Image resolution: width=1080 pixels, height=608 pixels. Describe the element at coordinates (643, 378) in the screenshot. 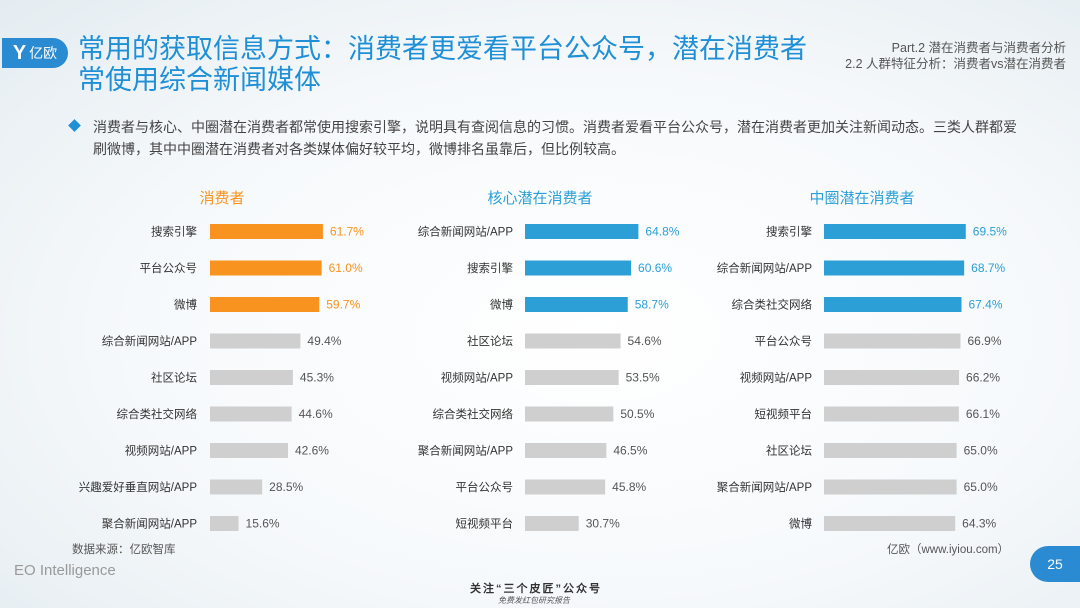

I see `data-label: 53.5%` at that location.